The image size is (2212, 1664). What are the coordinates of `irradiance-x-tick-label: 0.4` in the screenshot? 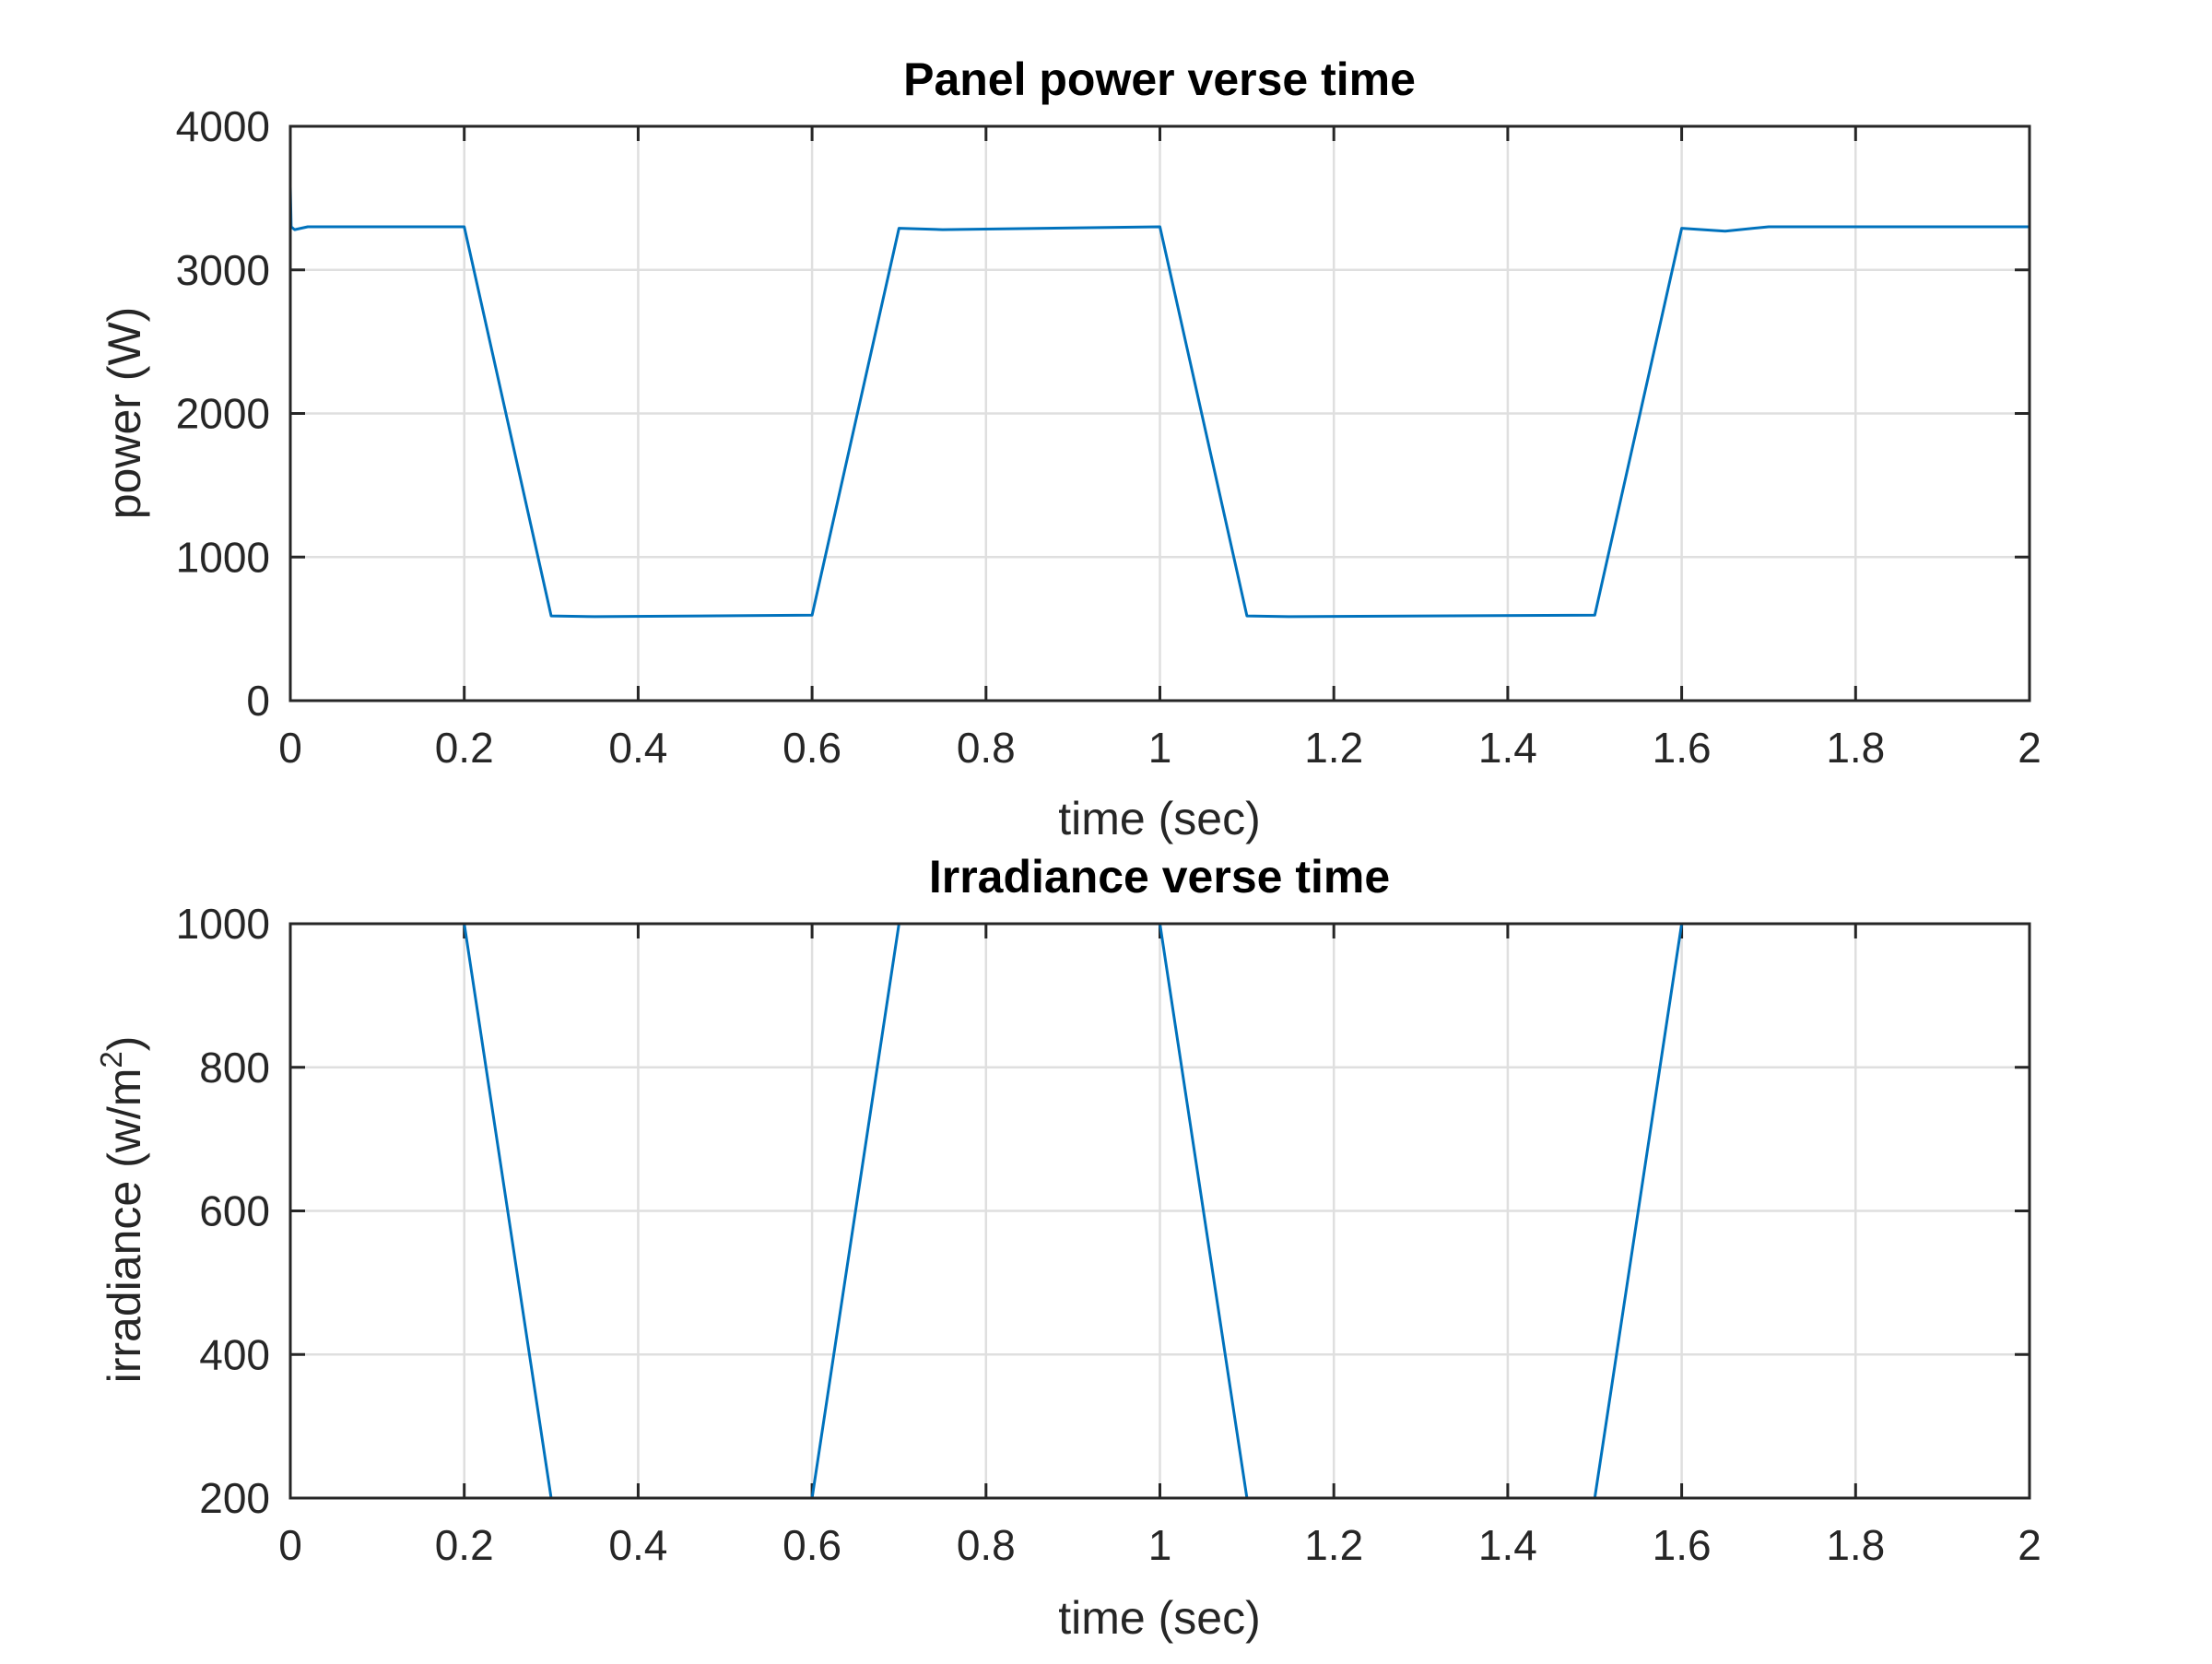 It's located at (637, 1545).